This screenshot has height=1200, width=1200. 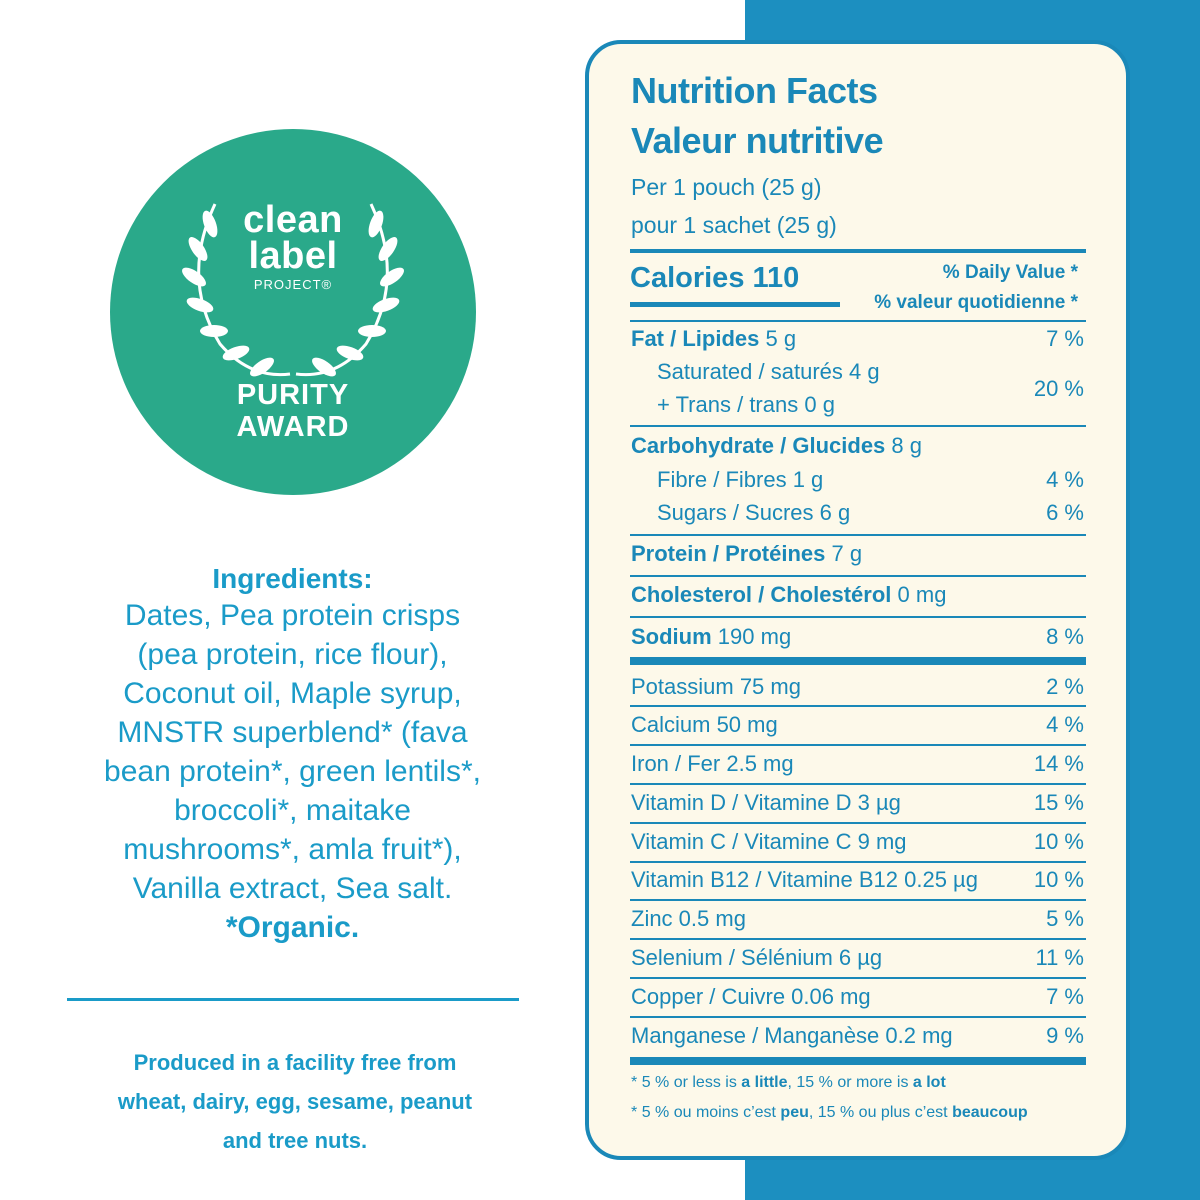 What do you see at coordinates (292, 810) in the screenshot?
I see `ingredients-line: broccoli*, maitake` at bounding box center [292, 810].